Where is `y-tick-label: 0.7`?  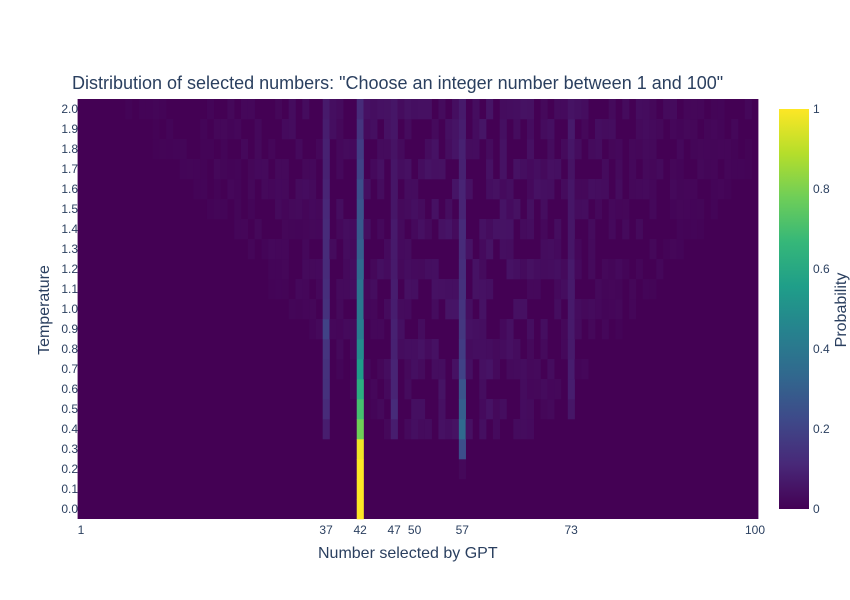 y-tick-label: 0.7 is located at coordinates (69, 369).